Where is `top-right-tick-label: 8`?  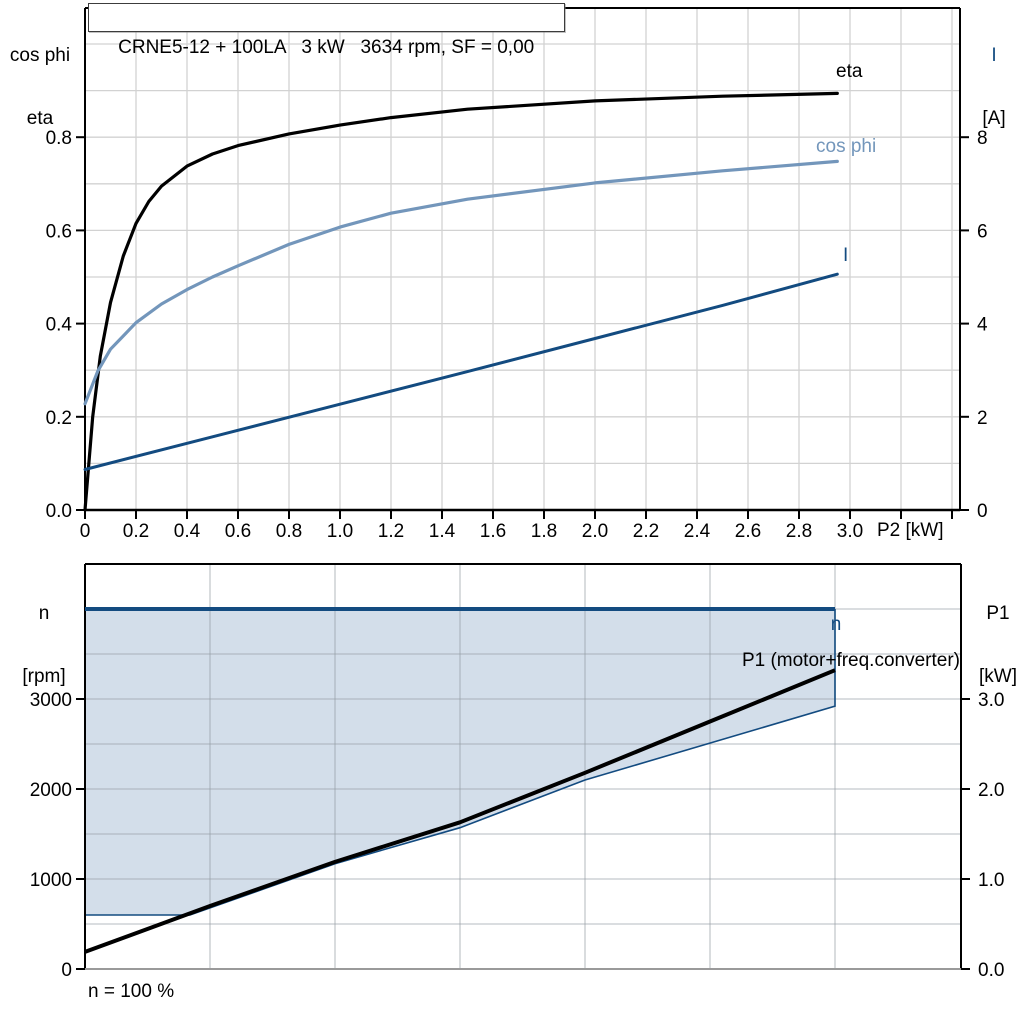
top-right-tick-label: 8 is located at coordinates (982, 138).